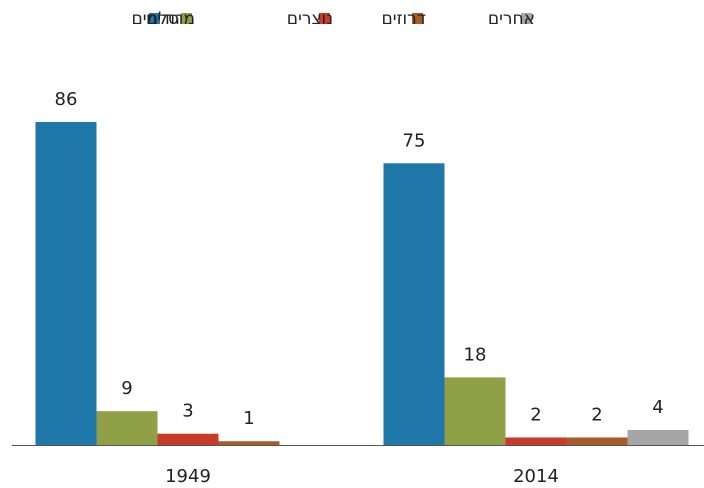 This screenshot has height=488, width=704. Describe the element at coordinates (187, 411) in the screenshot. I see `value-label: 3` at that location.